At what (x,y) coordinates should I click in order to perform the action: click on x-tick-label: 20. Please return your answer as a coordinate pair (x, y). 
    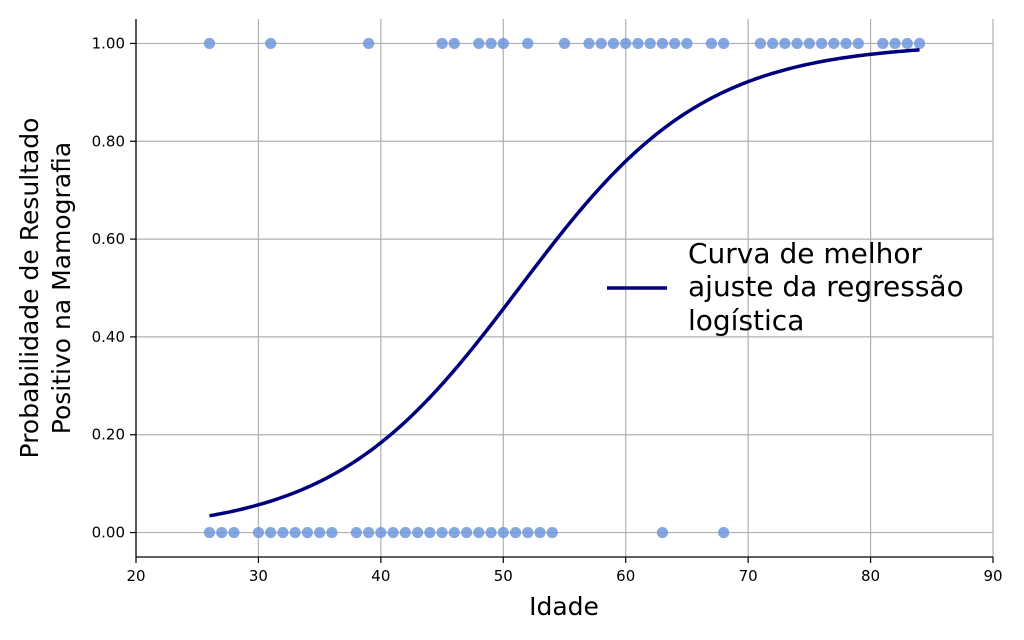
    Looking at the image, I should click on (135, 576).